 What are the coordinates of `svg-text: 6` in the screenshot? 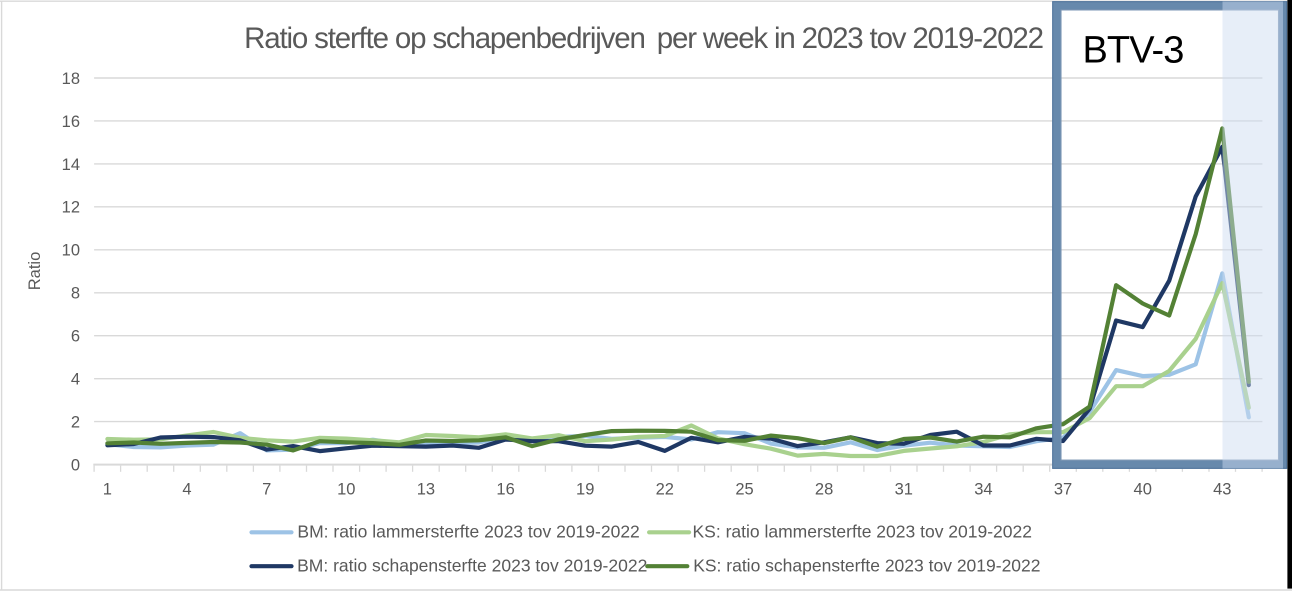 It's located at (75, 337).